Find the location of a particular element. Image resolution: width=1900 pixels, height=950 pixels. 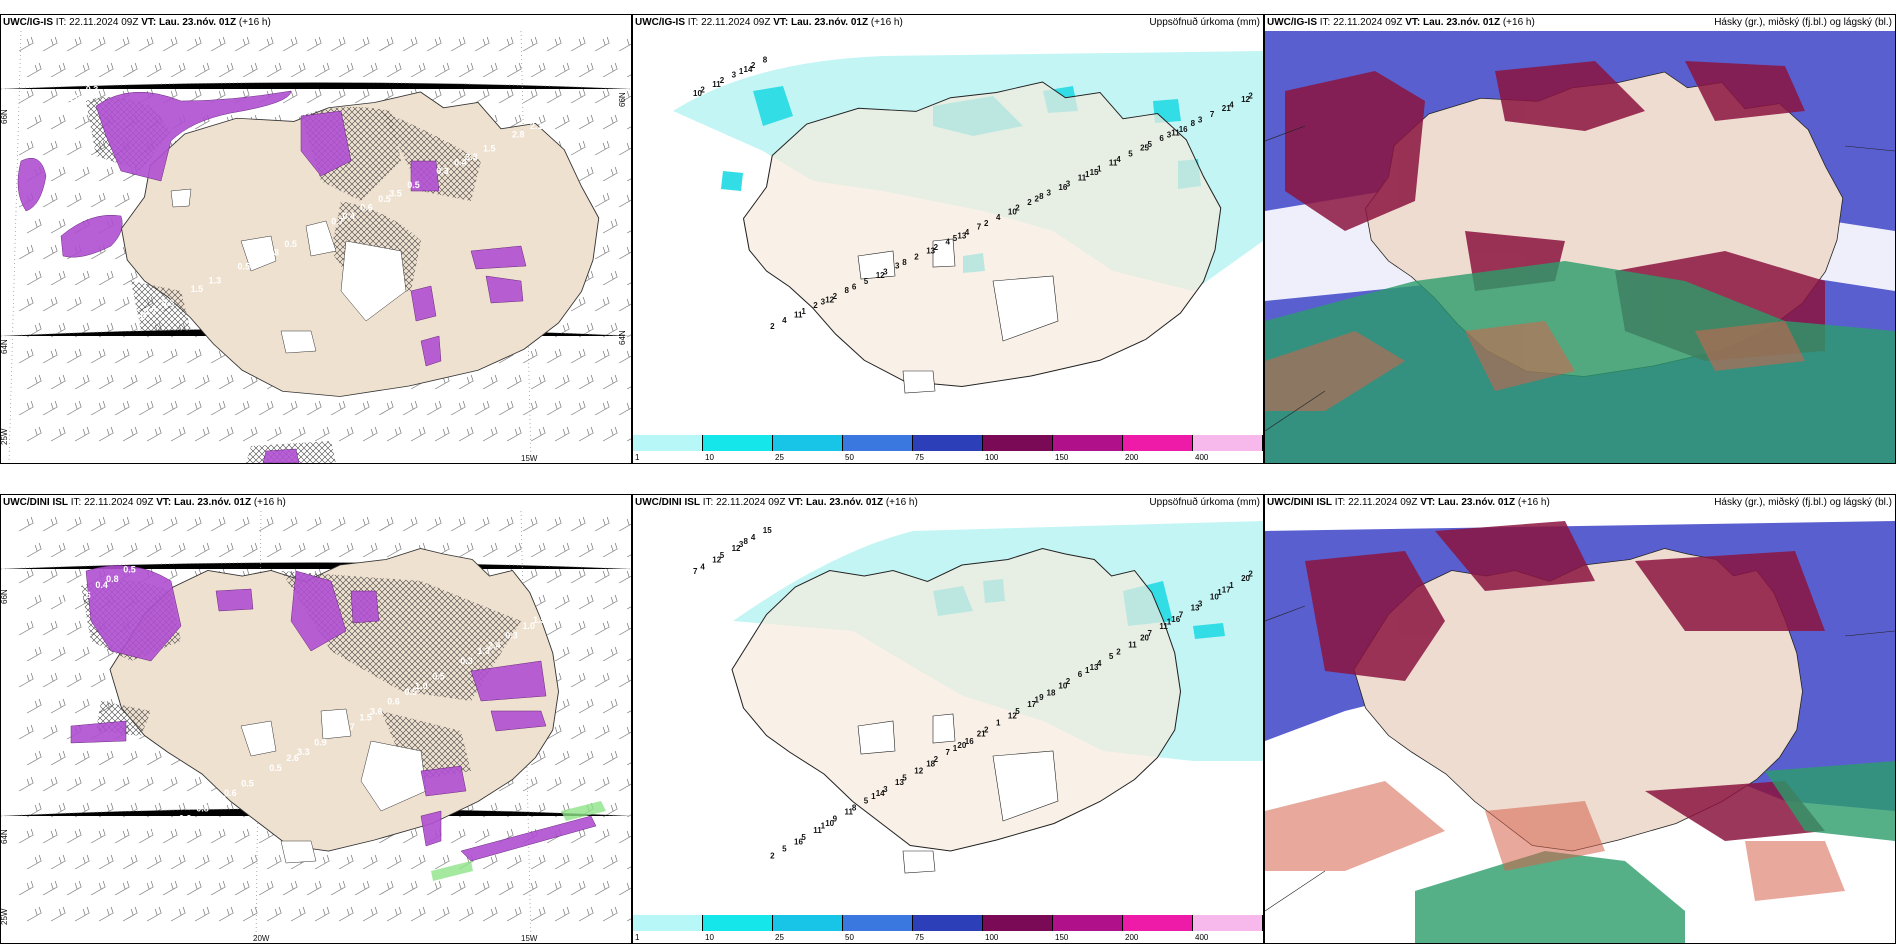

precip-total-label: 13 is located at coordinates (899, 782).